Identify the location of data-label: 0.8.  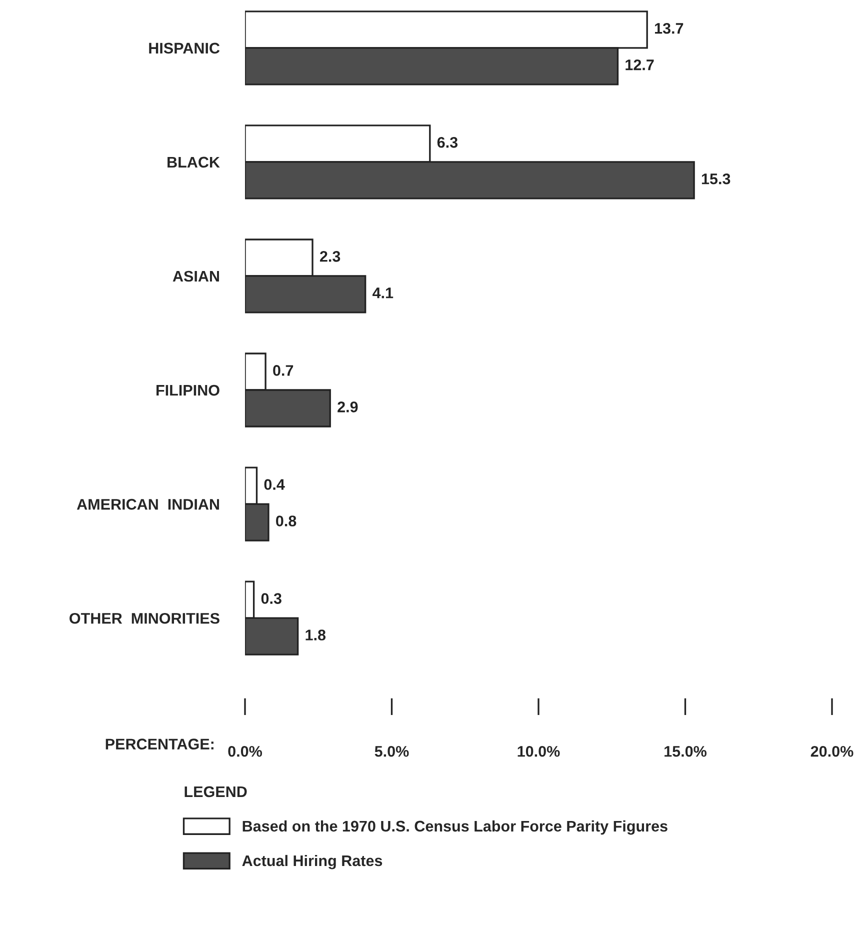
(286, 521).